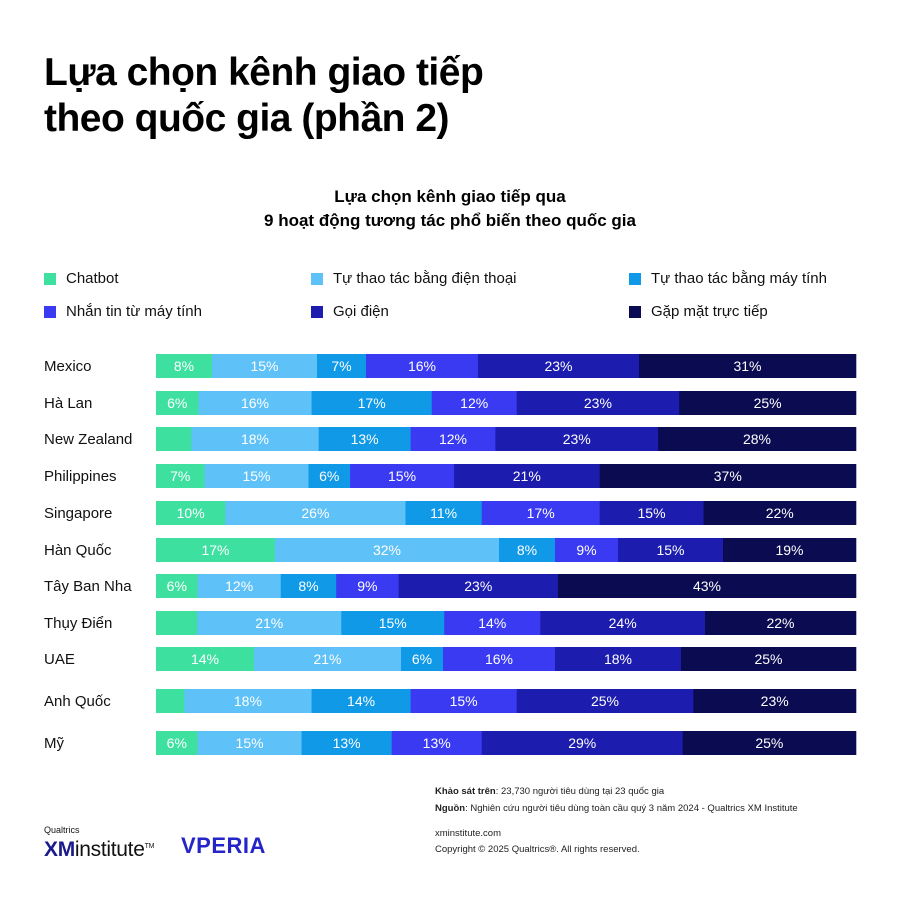 This screenshot has height=900, width=901. What do you see at coordinates (177, 586) in the screenshot?
I see `data-label-chatbot: 6%` at bounding box center [177, 586].